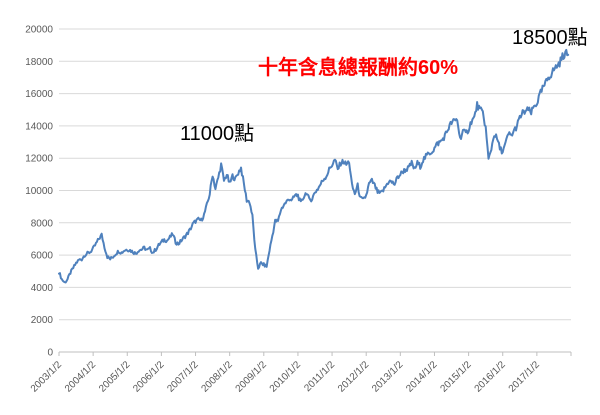 This screenshot has width=600, height=415. I want to click on svg-text: 0, so click(50, 353).